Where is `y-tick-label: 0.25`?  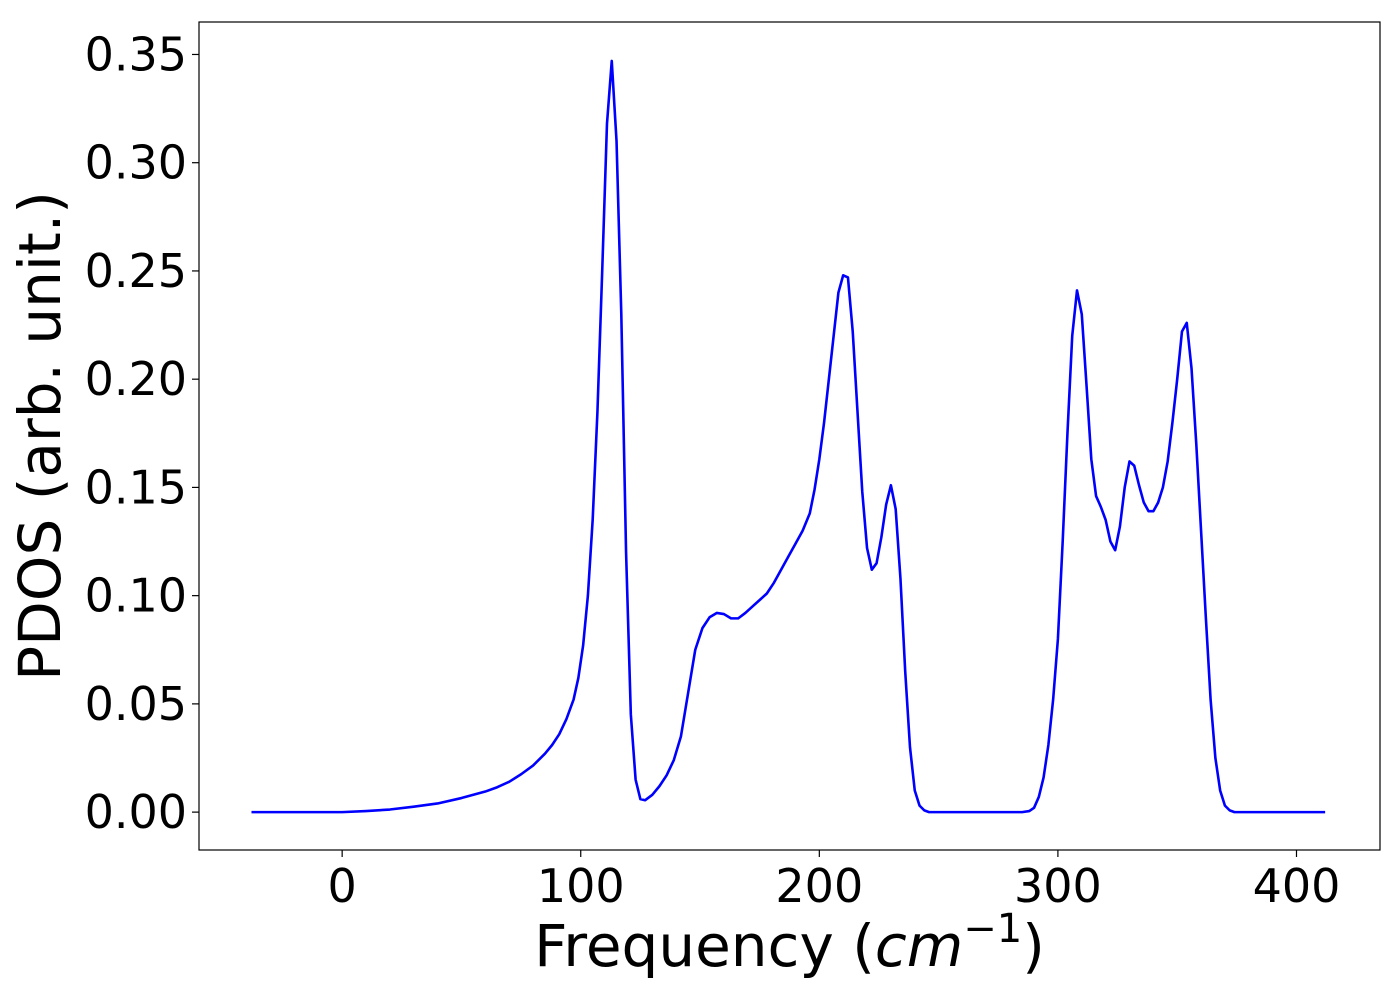 y-tick-label: 0.25 is located at coordinates (136, 271).